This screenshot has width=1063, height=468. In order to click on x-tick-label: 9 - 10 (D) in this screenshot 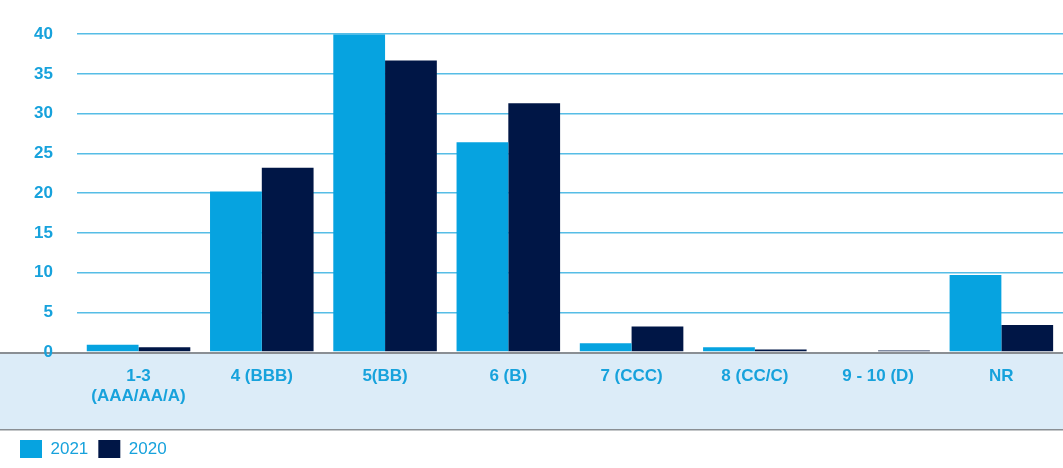, I will do `click(878, 375)`.